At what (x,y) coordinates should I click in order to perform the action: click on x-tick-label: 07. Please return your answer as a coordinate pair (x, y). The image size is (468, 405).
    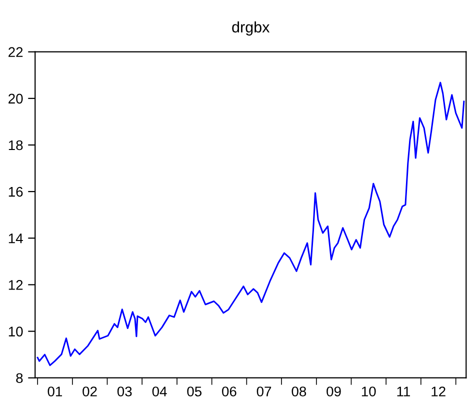
    Looking at the image, I should click on (264, 391).